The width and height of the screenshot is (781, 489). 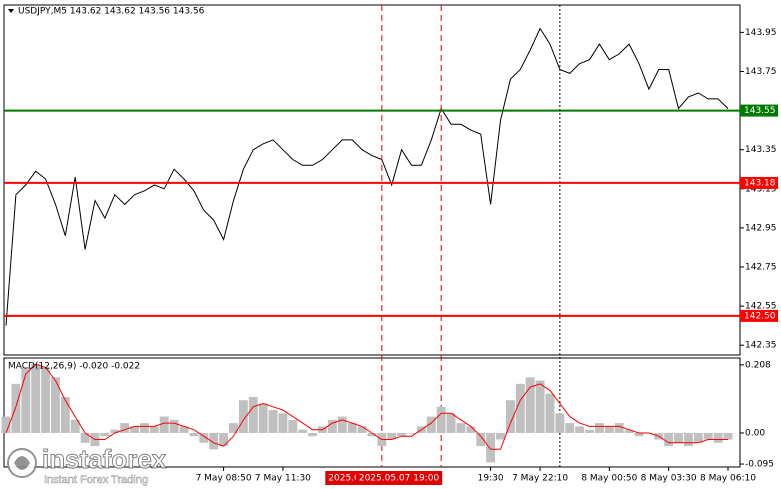 What do you see at coordinates (761, 346) in the screenshot?
I see `y-tick-label: 142.35` at bounding box center [761, 346].